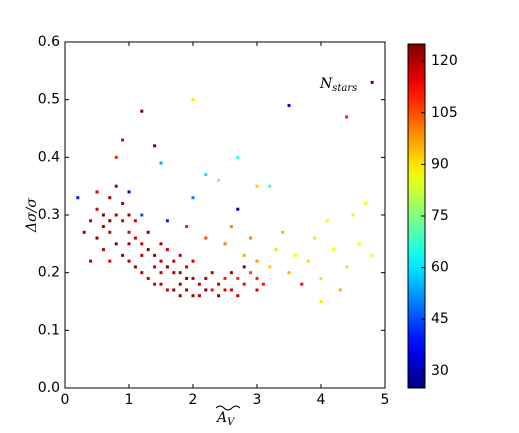 This screenshot has width=519, height=433. What do you see at coordinates (49, 330) in the screenshot?
I see `y-tick-label: 0.1` at bounding box center [49, 330].